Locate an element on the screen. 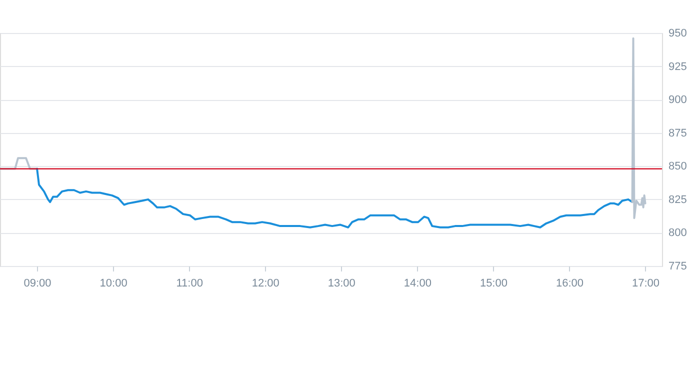 This screenshot has height=365, width=693. x-tick-label: 09:00 is located at coordinates (38, 284).